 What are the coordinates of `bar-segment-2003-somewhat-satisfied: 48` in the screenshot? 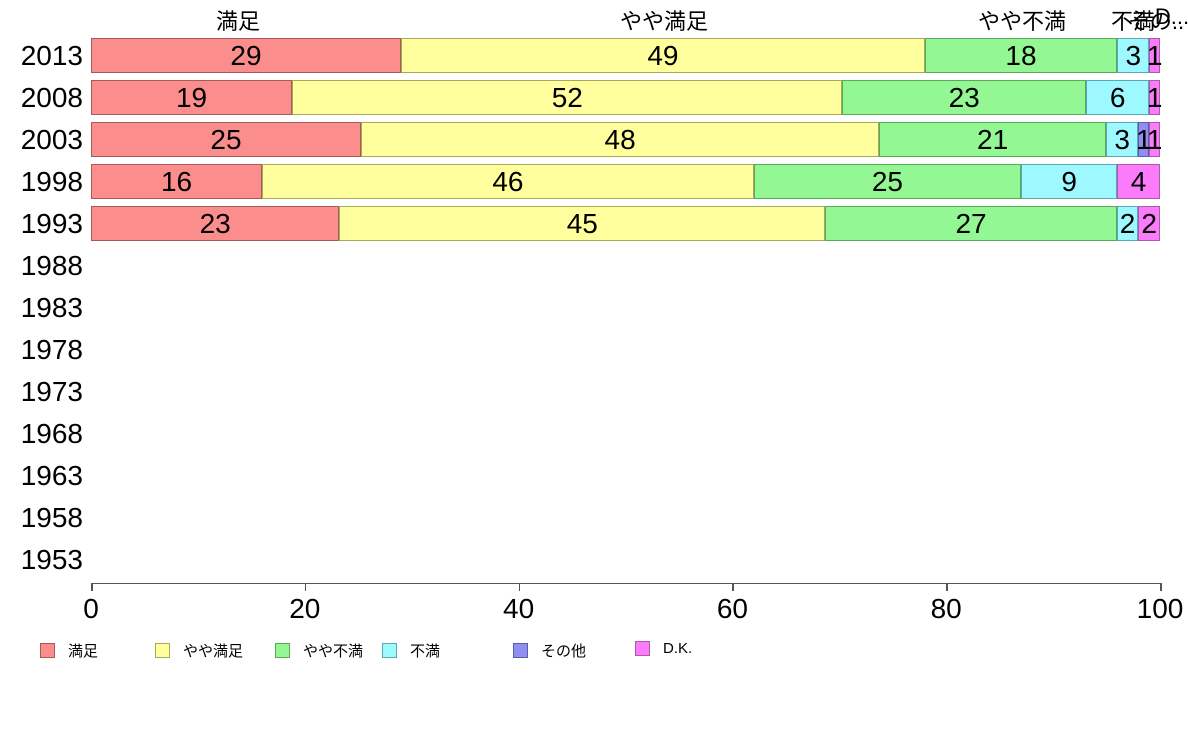 It's located at (620, 139).